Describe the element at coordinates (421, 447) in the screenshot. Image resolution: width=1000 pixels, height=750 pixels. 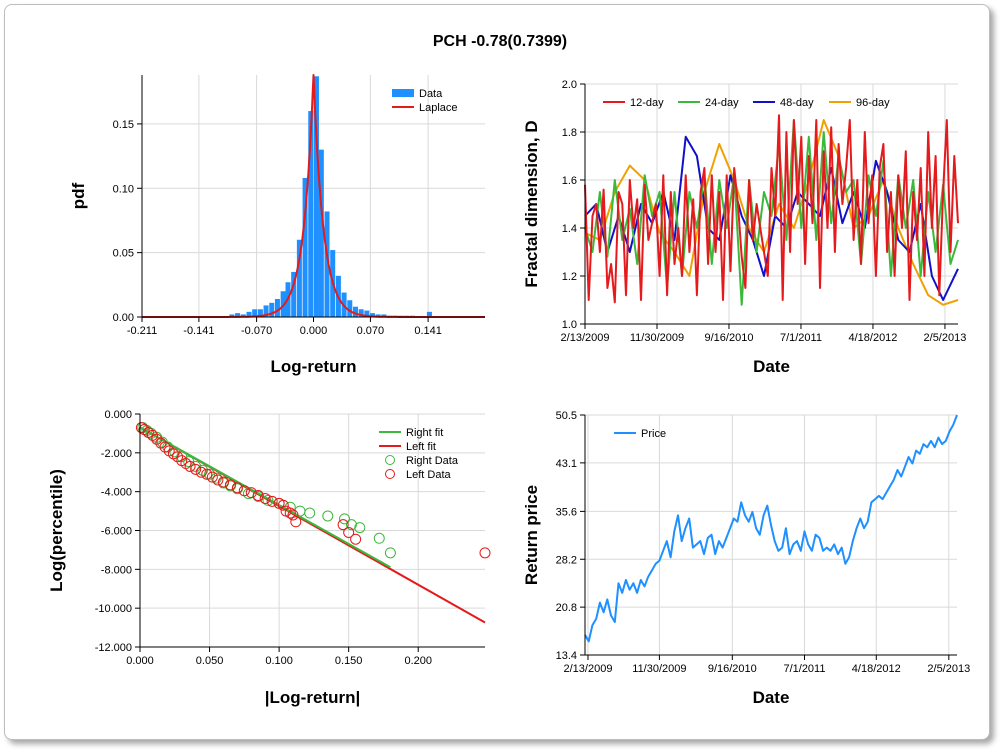
I see `legend-label-left-fit: Left fit` at that location.